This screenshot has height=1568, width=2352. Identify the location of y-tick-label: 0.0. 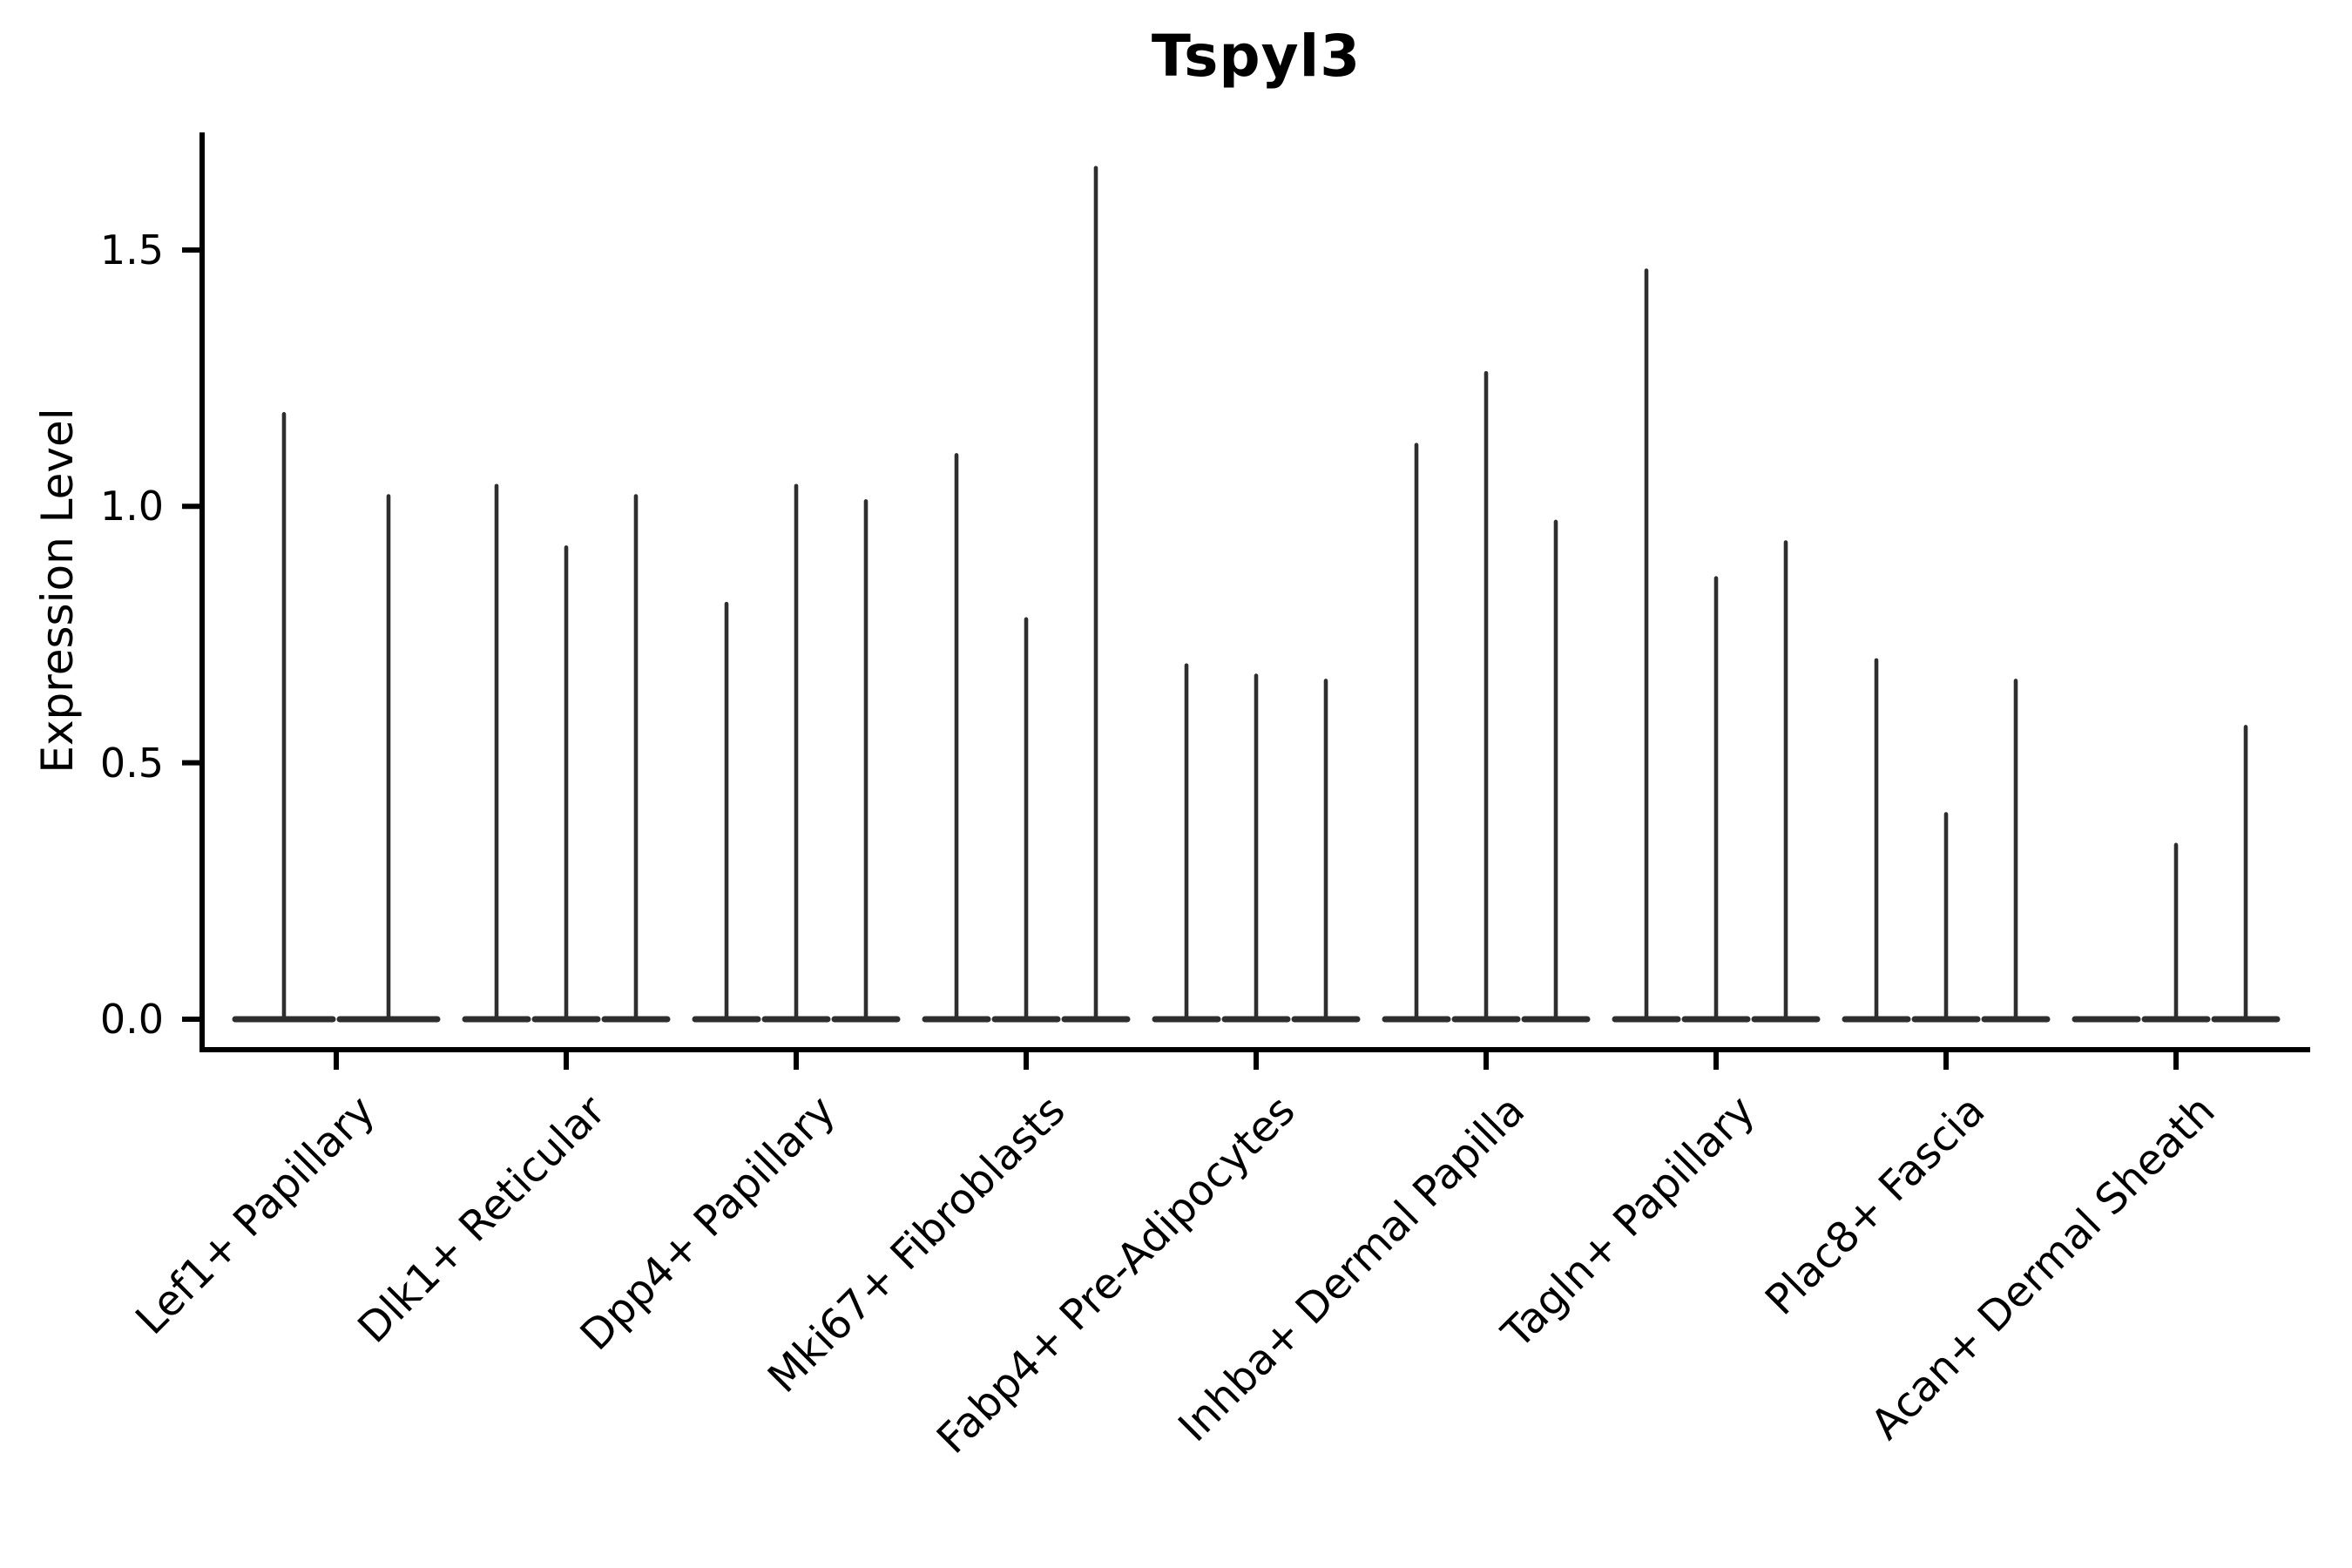
(131, 1019).